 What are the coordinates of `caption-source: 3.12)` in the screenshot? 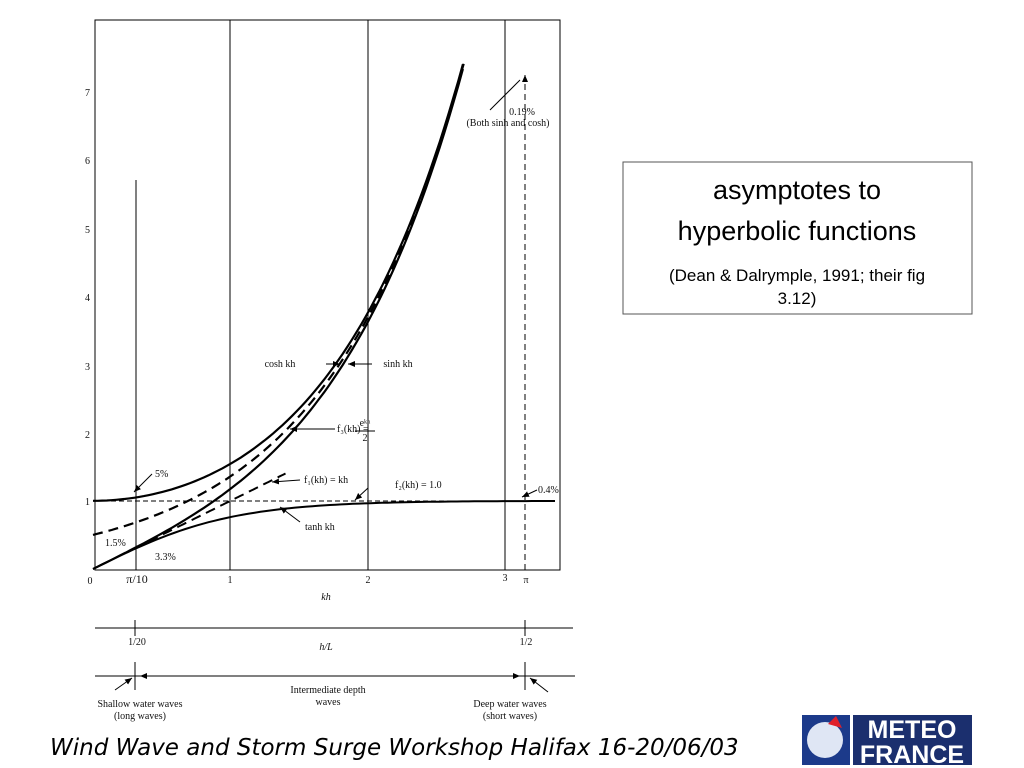 It's located at (797, 298).